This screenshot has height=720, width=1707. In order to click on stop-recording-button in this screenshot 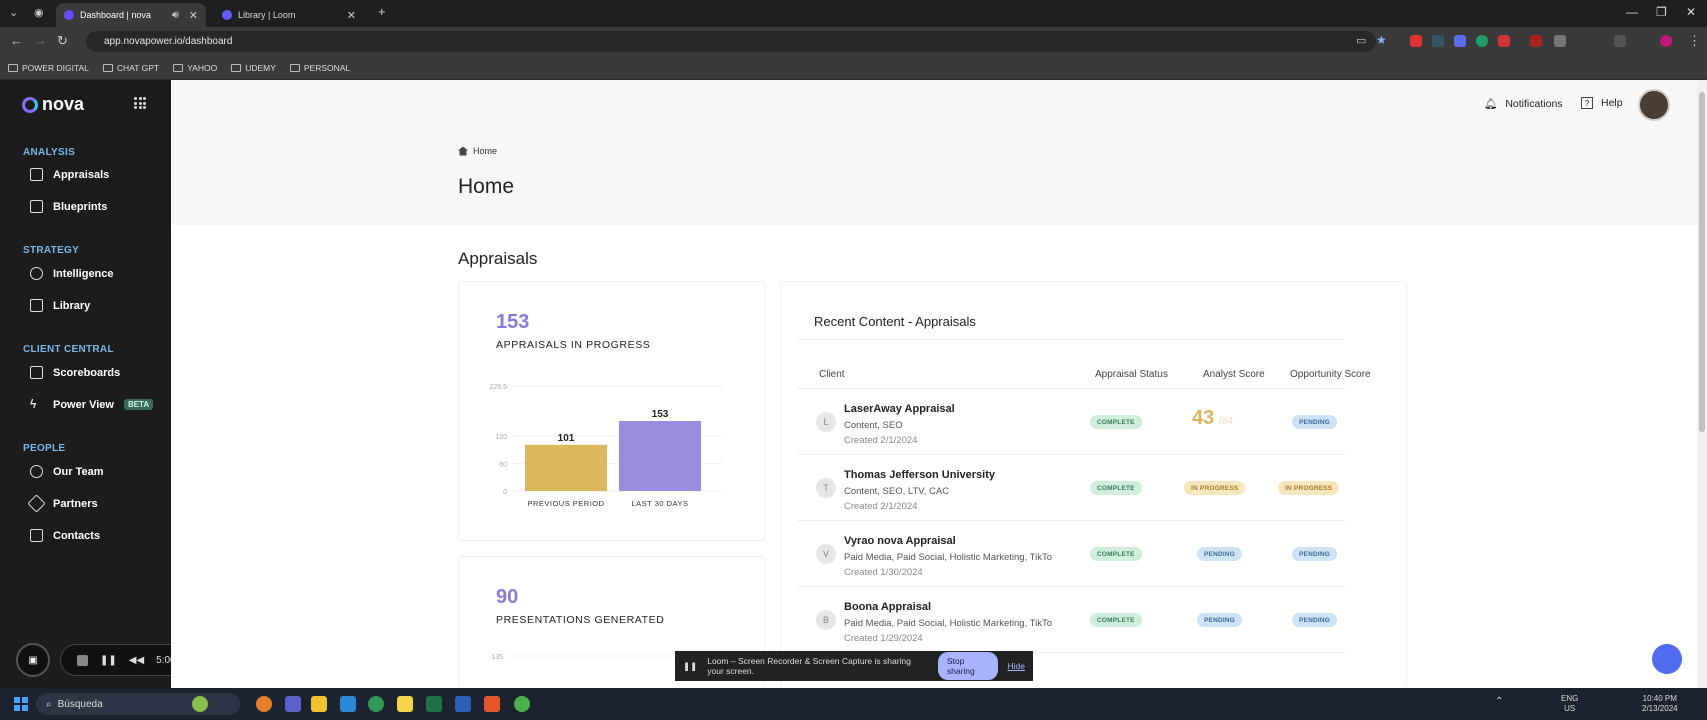, I will do `click(82, 660)`.